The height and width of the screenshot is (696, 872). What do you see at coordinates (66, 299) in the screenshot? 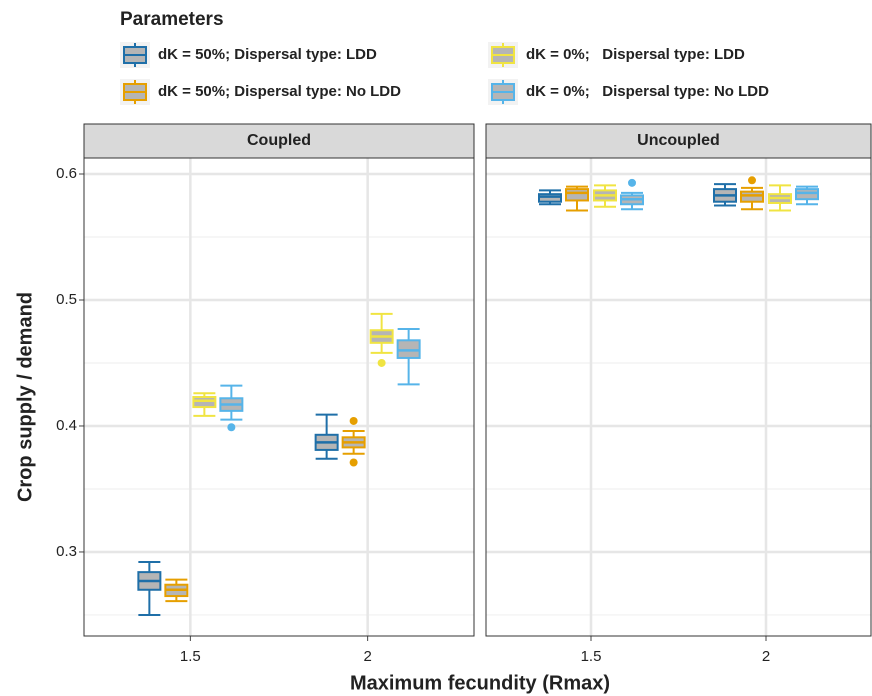
I see `y-tick-label: 0.5` at bounding box center [66, 299].